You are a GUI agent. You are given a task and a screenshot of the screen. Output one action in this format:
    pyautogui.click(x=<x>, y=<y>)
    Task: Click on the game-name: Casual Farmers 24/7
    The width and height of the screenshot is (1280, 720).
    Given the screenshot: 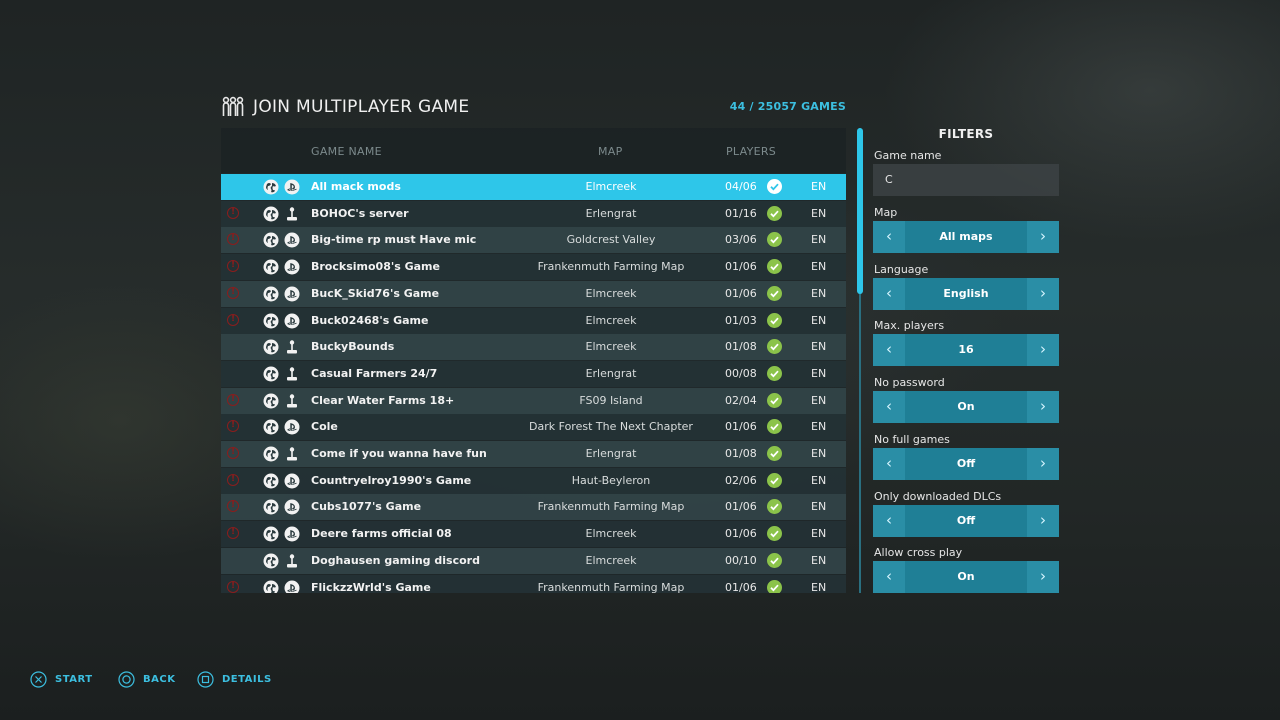 What is the action you would take?
    pyautogui.click(x=374, y=373)
    